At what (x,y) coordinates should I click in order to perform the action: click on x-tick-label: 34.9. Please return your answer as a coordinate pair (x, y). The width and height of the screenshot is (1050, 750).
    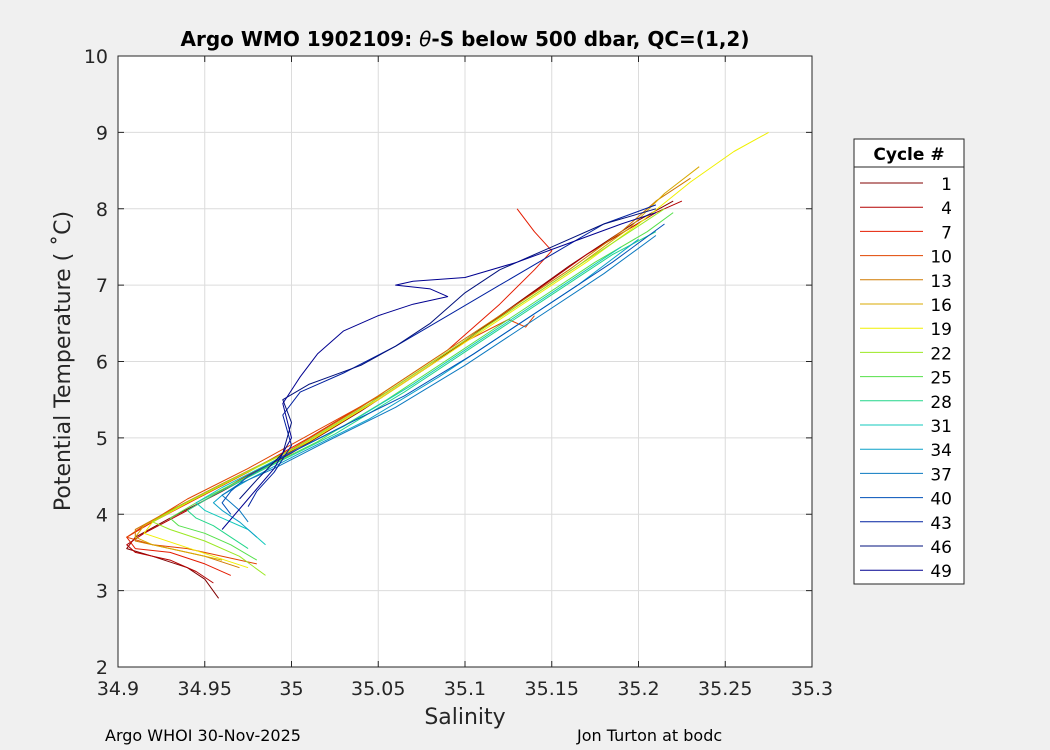
    Looking at the image, I should click on (118, 689).